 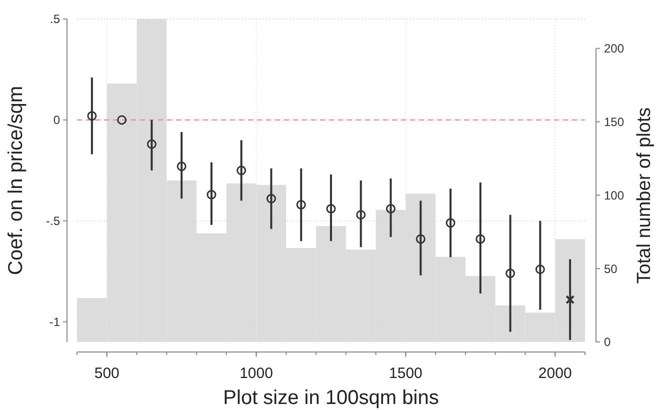 I want to click on y2-axis-title: Total number of plots, so click(x=644, y=195).